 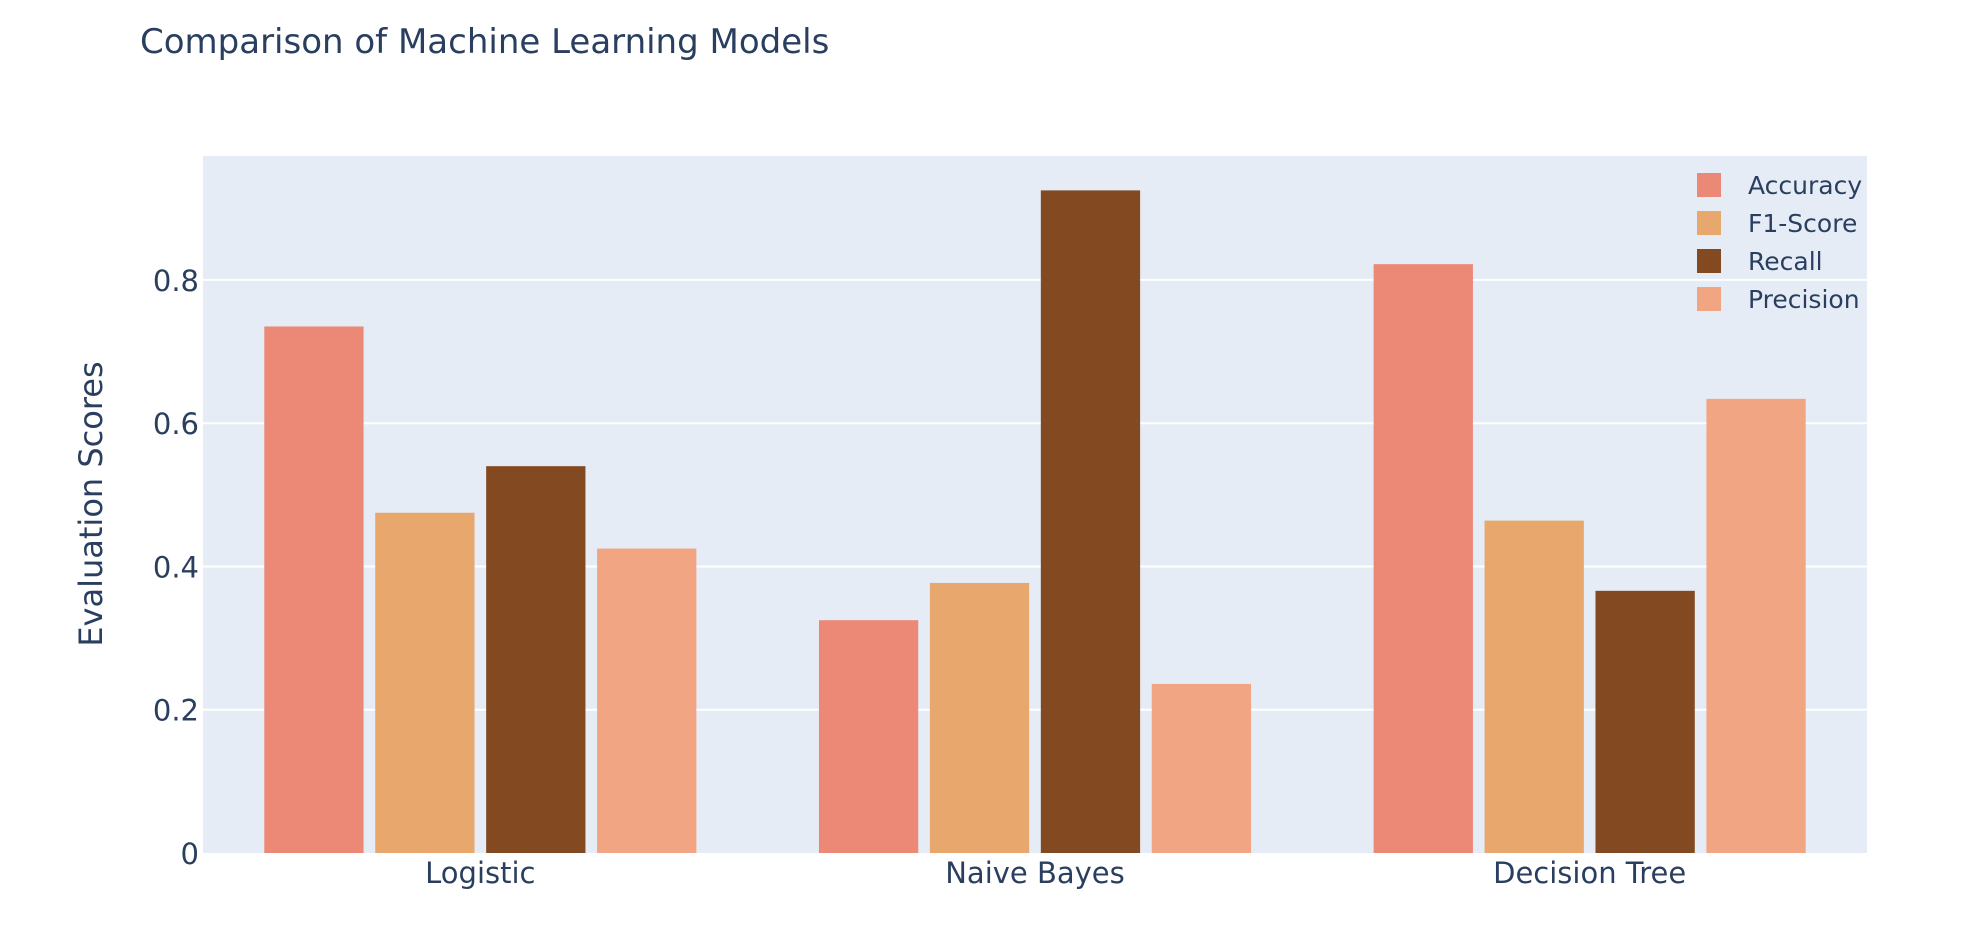 I want to click on chart-title: Comparison of Machine Learning Models, so click(x=485, y=42).